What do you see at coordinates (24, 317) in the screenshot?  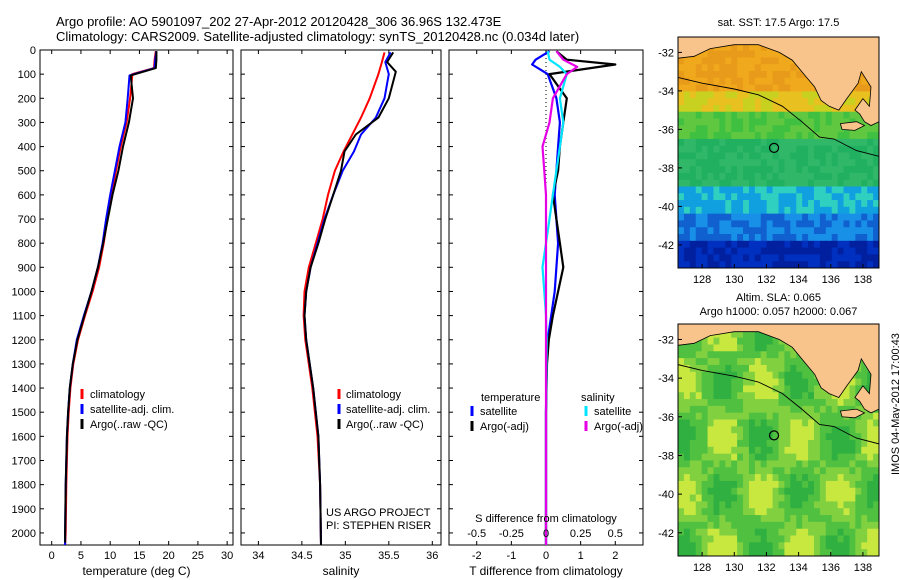 I see `ytick-label: 1100` at bounding box center [24, 317].